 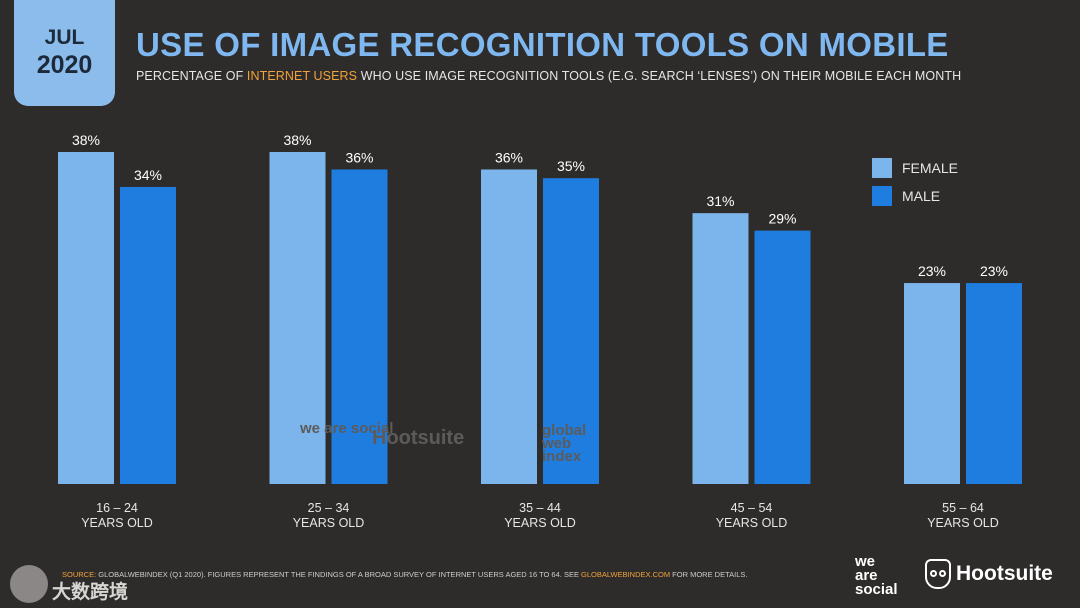 What do you see at coordinates (752, 523) in the screenshot?
I see `category-sublabel-3: YEARS OLD` at bounding box center [752, 523].